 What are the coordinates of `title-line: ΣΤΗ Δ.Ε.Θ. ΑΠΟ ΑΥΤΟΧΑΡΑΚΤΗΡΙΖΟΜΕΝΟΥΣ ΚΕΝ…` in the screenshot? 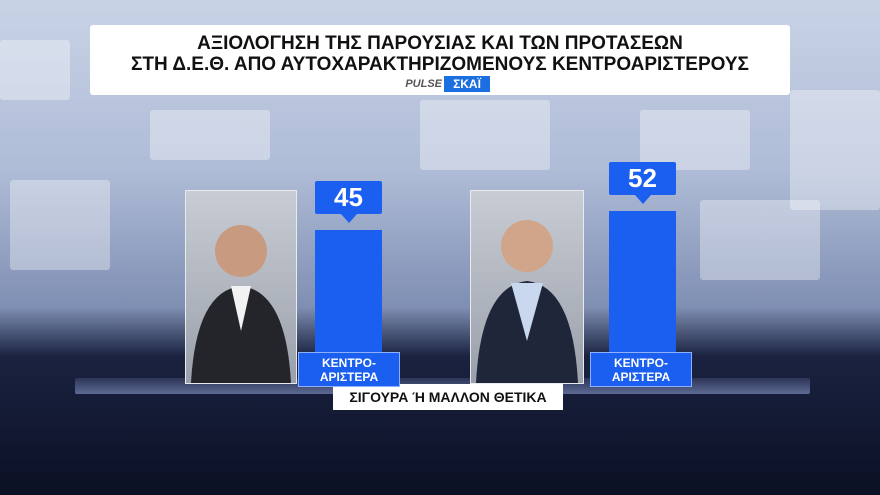 It's located at (440, 64).